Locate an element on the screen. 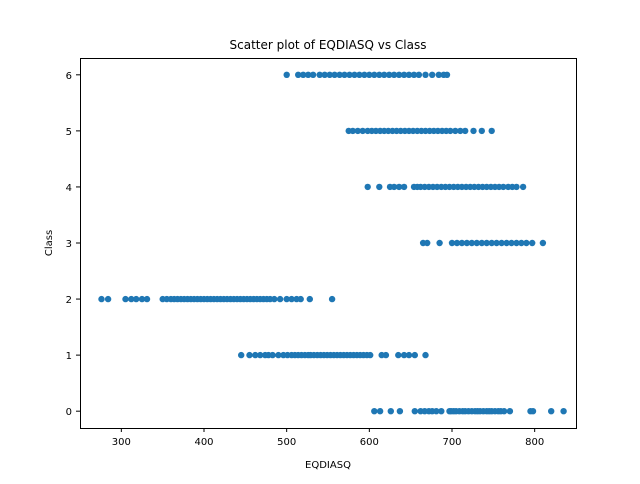 Image resolution: width=640 pixels, height=484 pixels. x-axis-label: EQDIASQ is located at coordinates (328, 465).